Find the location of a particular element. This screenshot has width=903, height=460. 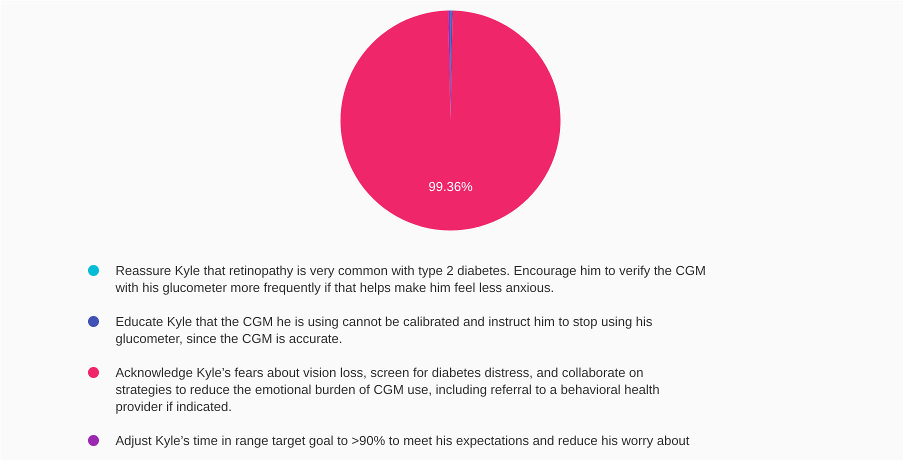

legend-label: Educate Kyle that the CGM he is using cannot be calibrated and instruct him to stop using his glucometer, since the CGM is accurate. is located at coordinates (384, 330).